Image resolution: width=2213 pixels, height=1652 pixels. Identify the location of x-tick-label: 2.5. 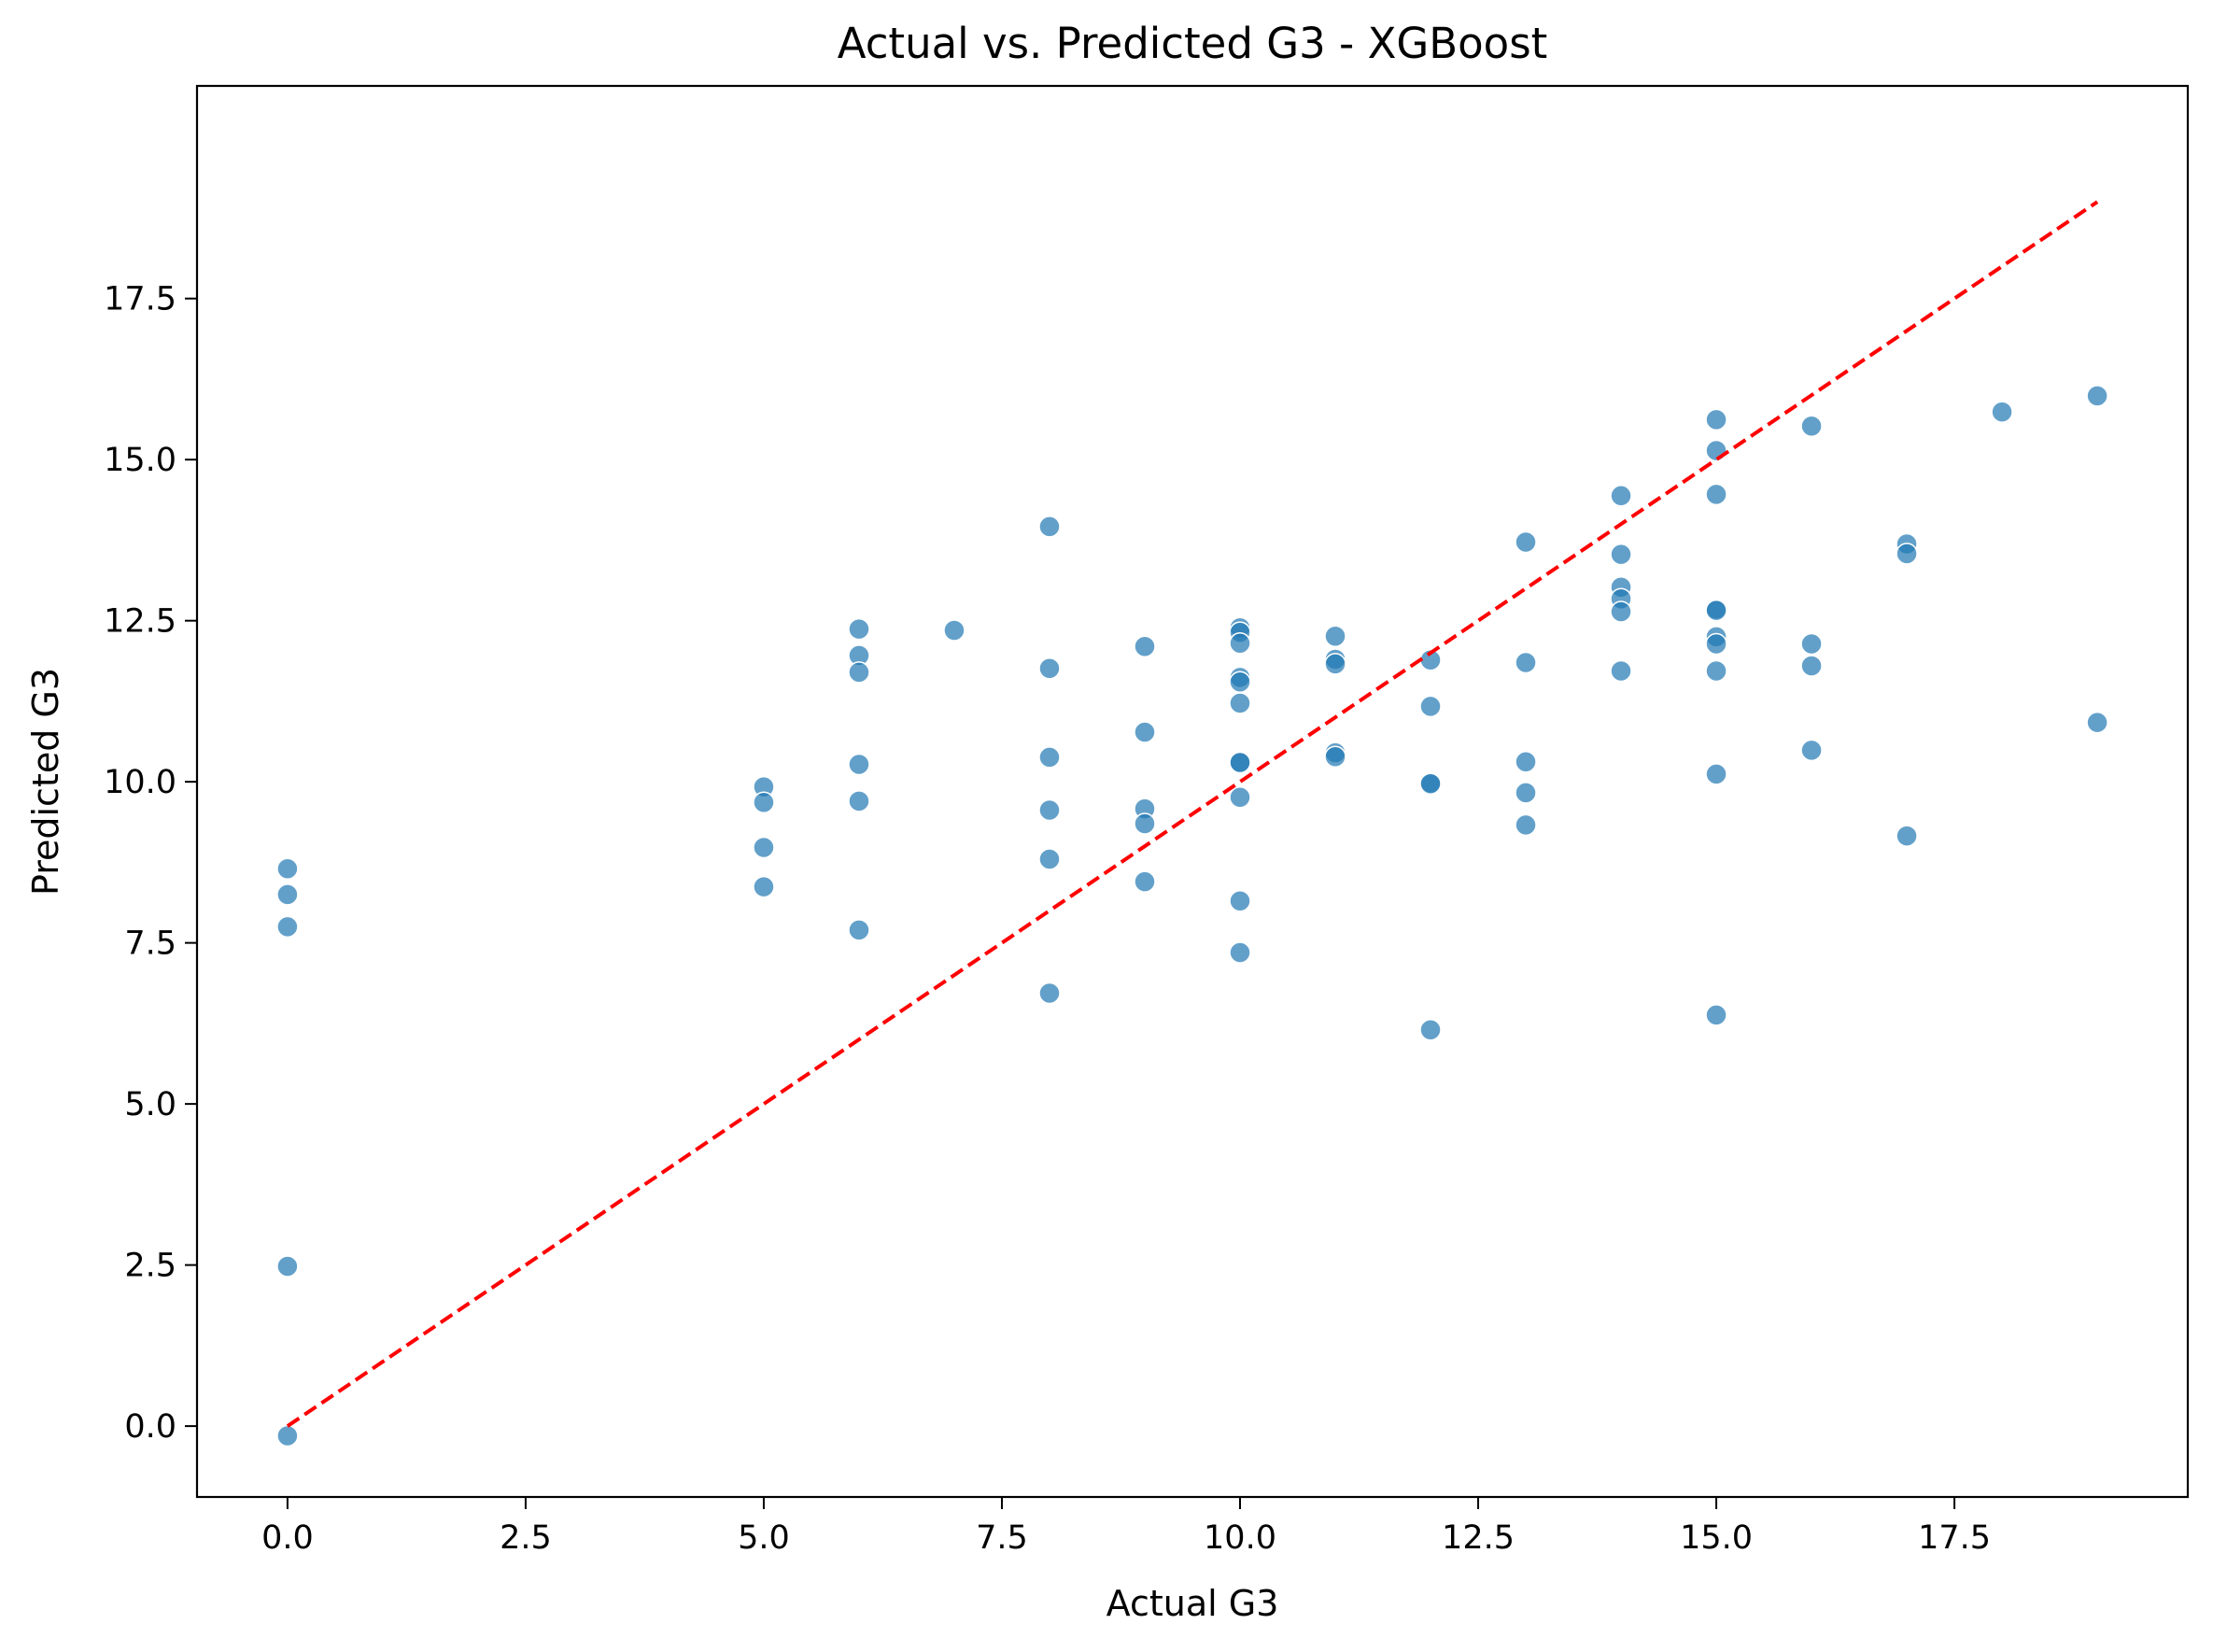
(526, 1538).